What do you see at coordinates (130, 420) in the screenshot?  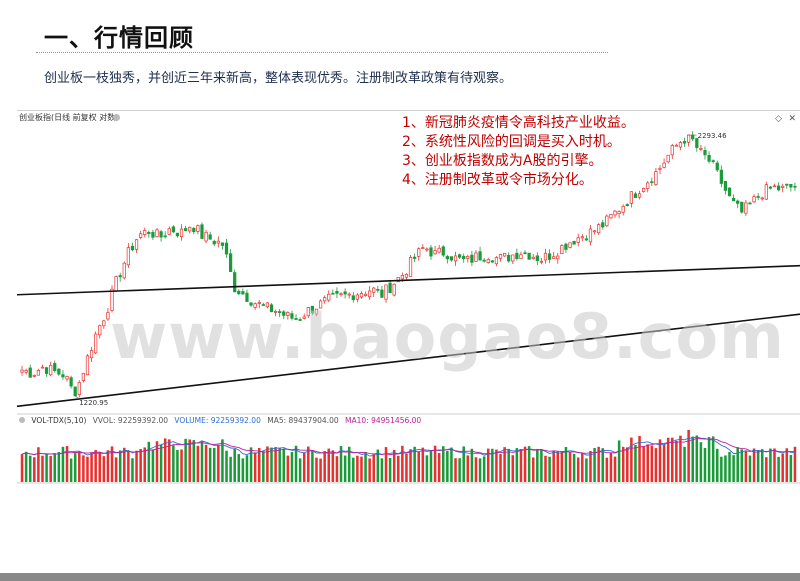 I see `volume-vvol: VVOL: 92259392.00` at bounding box center [130, 420].